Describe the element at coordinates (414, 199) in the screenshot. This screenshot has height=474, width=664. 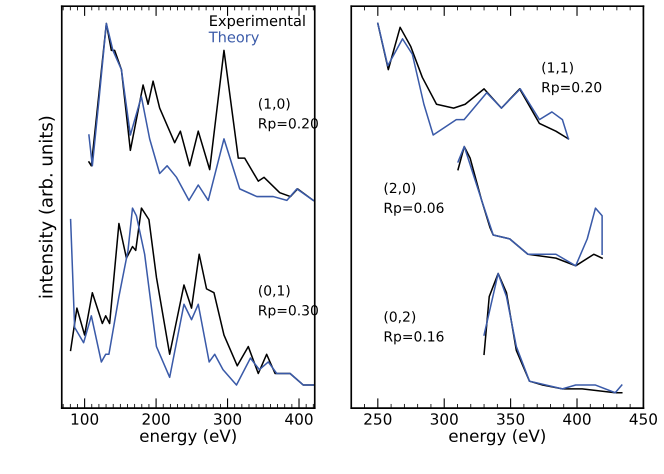
I see `annotation: (2,0) Rp=0.06` at that location.